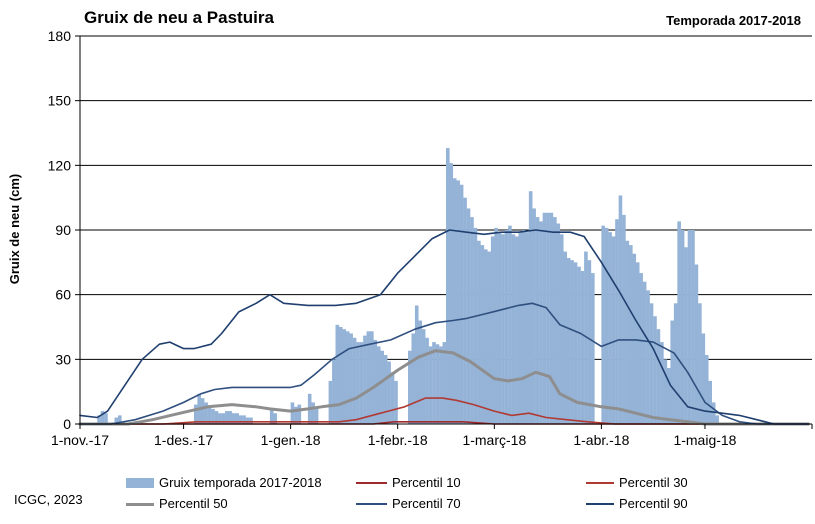 This screenshot has height=524, width=815. Describe the element at coordinates (240, 482) in the screenshot. I see `legend-label: Gruix temporada 2017-2018` at that location.